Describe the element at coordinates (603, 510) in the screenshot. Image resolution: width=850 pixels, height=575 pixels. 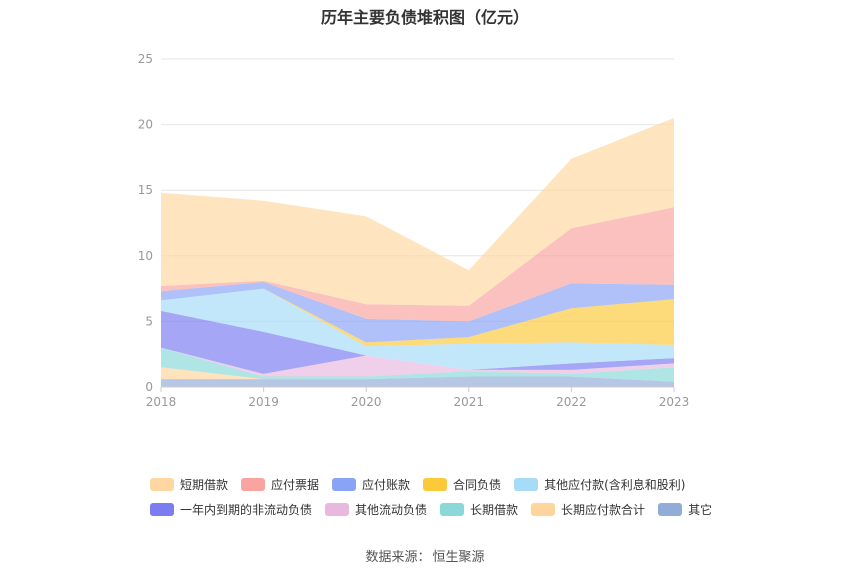
I see `legend-label: 长期应付款合计` at that location.